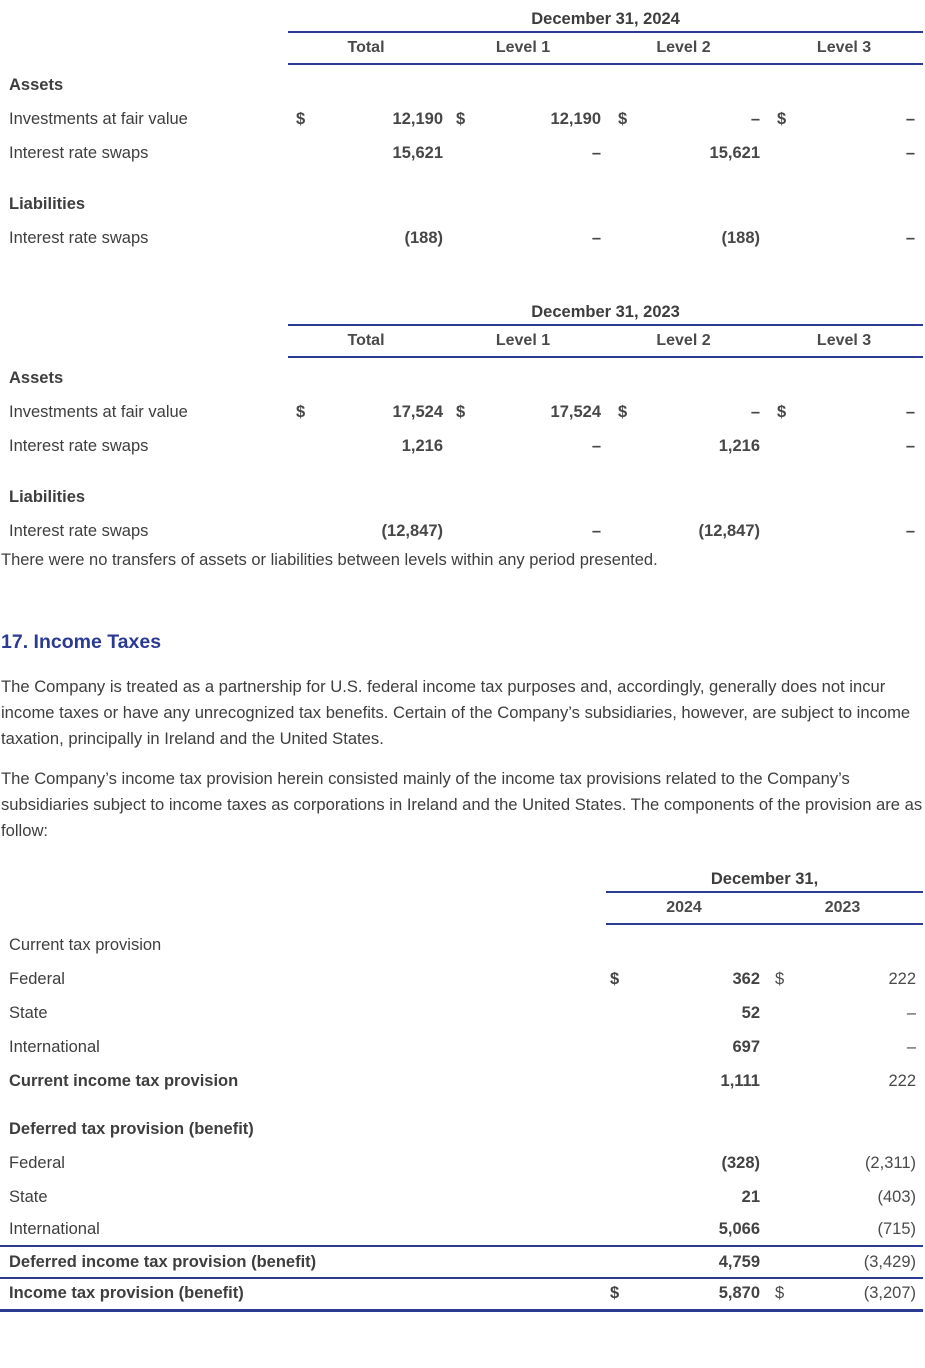  I want to click on income-taxes-heading: 17. Income Taxes, so click(81, 642).